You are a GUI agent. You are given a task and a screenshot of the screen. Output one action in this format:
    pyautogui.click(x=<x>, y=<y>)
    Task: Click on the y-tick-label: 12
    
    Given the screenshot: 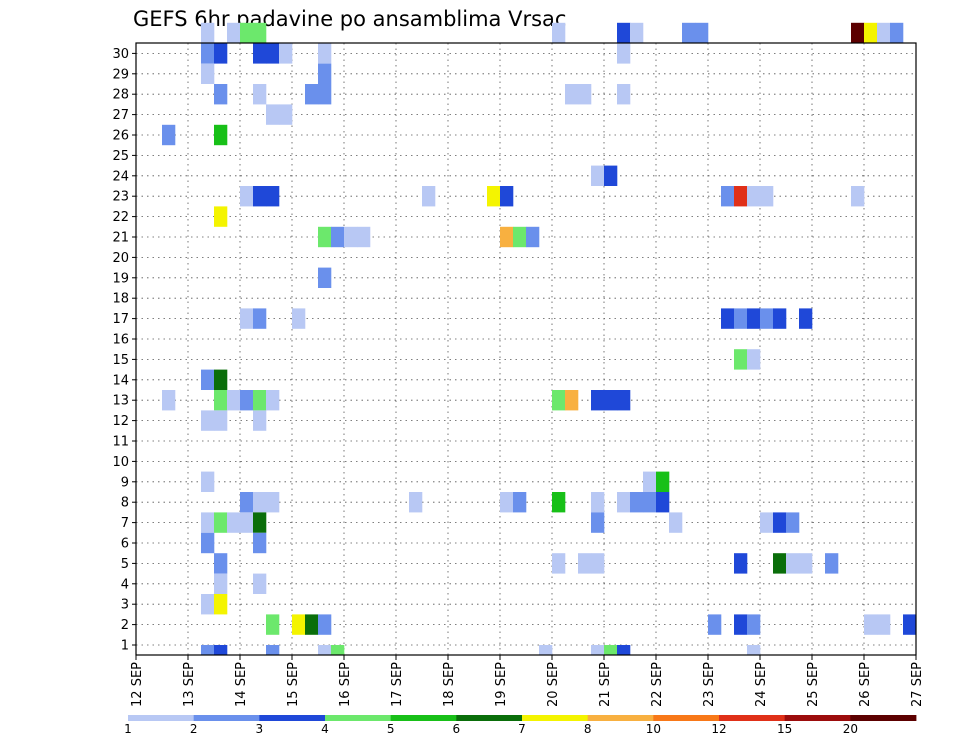 What is the action you would take?
    pyautogui.click(x=120, y=421)
    